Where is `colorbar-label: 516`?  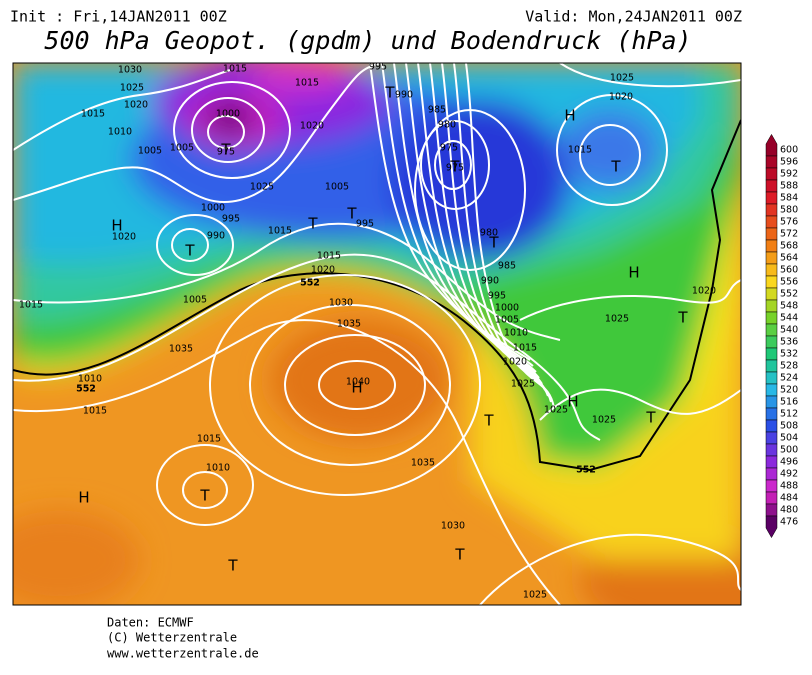
colorbar-label: 516 is located at coordinates (789, 402).